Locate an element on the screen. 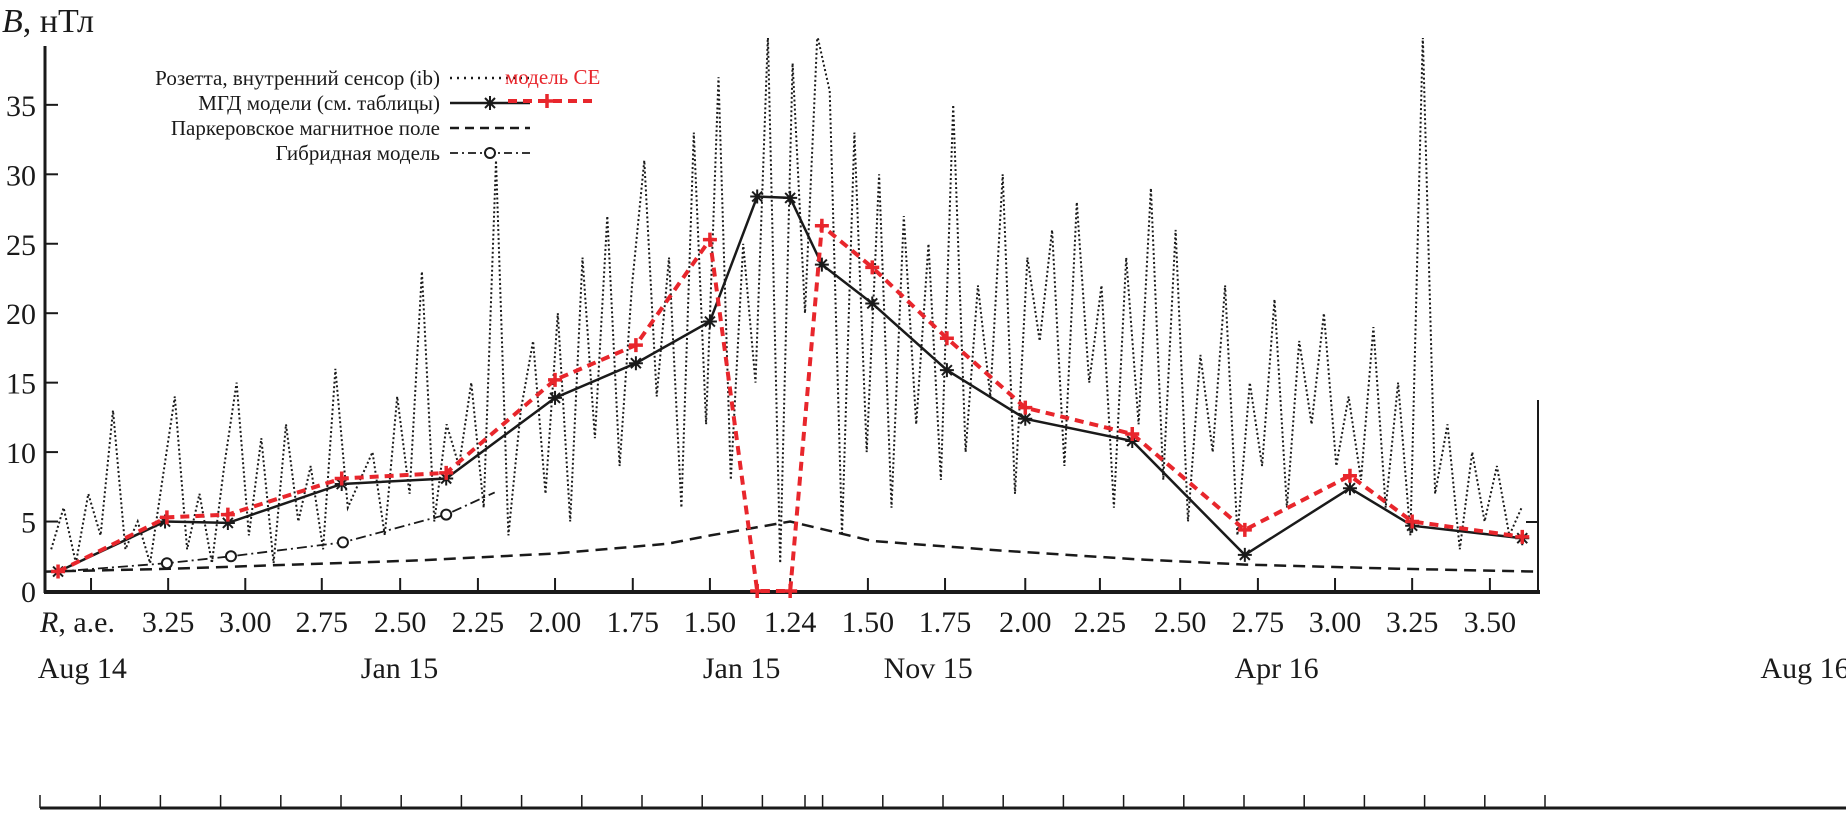 The height and width of the screenshot is (819, 1846). hybrid-series-line is located at coordinates (277, 532).